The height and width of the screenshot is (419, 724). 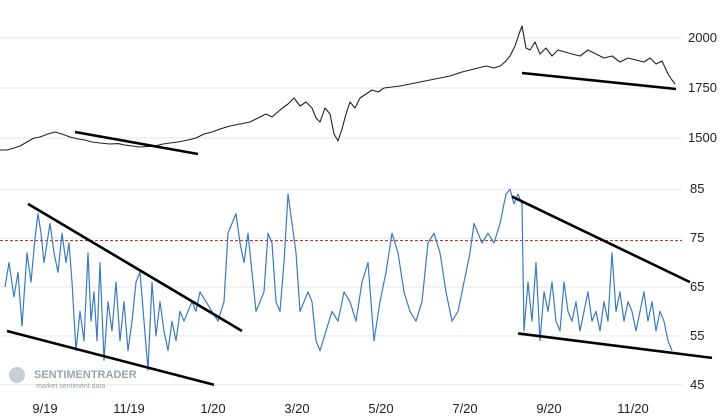 I want to click on indicator-y-tick-label: 55, so click(x=697, y=335).